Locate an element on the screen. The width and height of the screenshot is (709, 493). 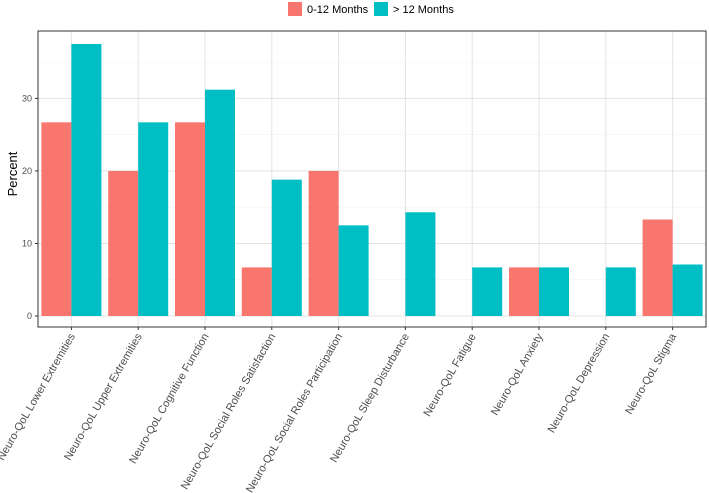
x-tick-label: Neuro-QoL Fatigue is located at coordinates (450, 375).